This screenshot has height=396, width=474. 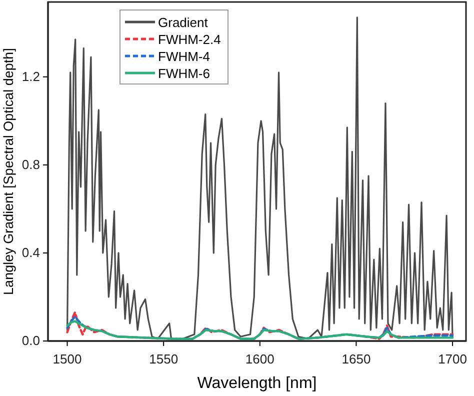 What do you see at coordinates (31, 252) in the screenshot?
I see `y-tick-label: 0.4` at bounding box center [31, 252].